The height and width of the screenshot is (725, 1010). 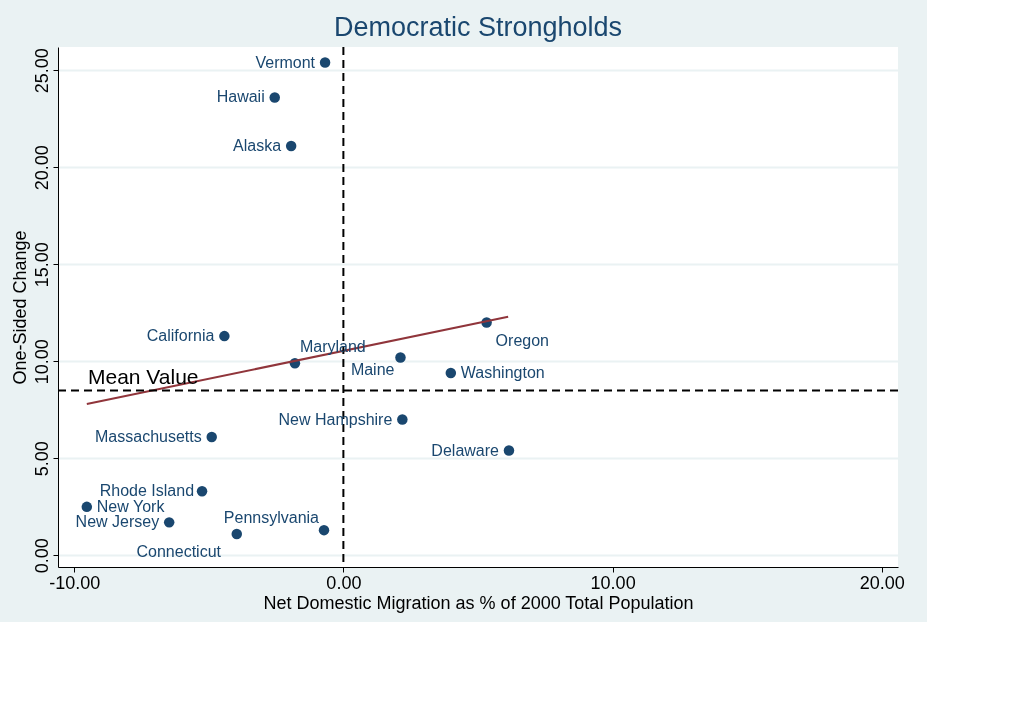 What do you see at coordinates (148, 436) in the screenshot?
I see `annotation: Massachusetts` at bounding box center [148, 436].